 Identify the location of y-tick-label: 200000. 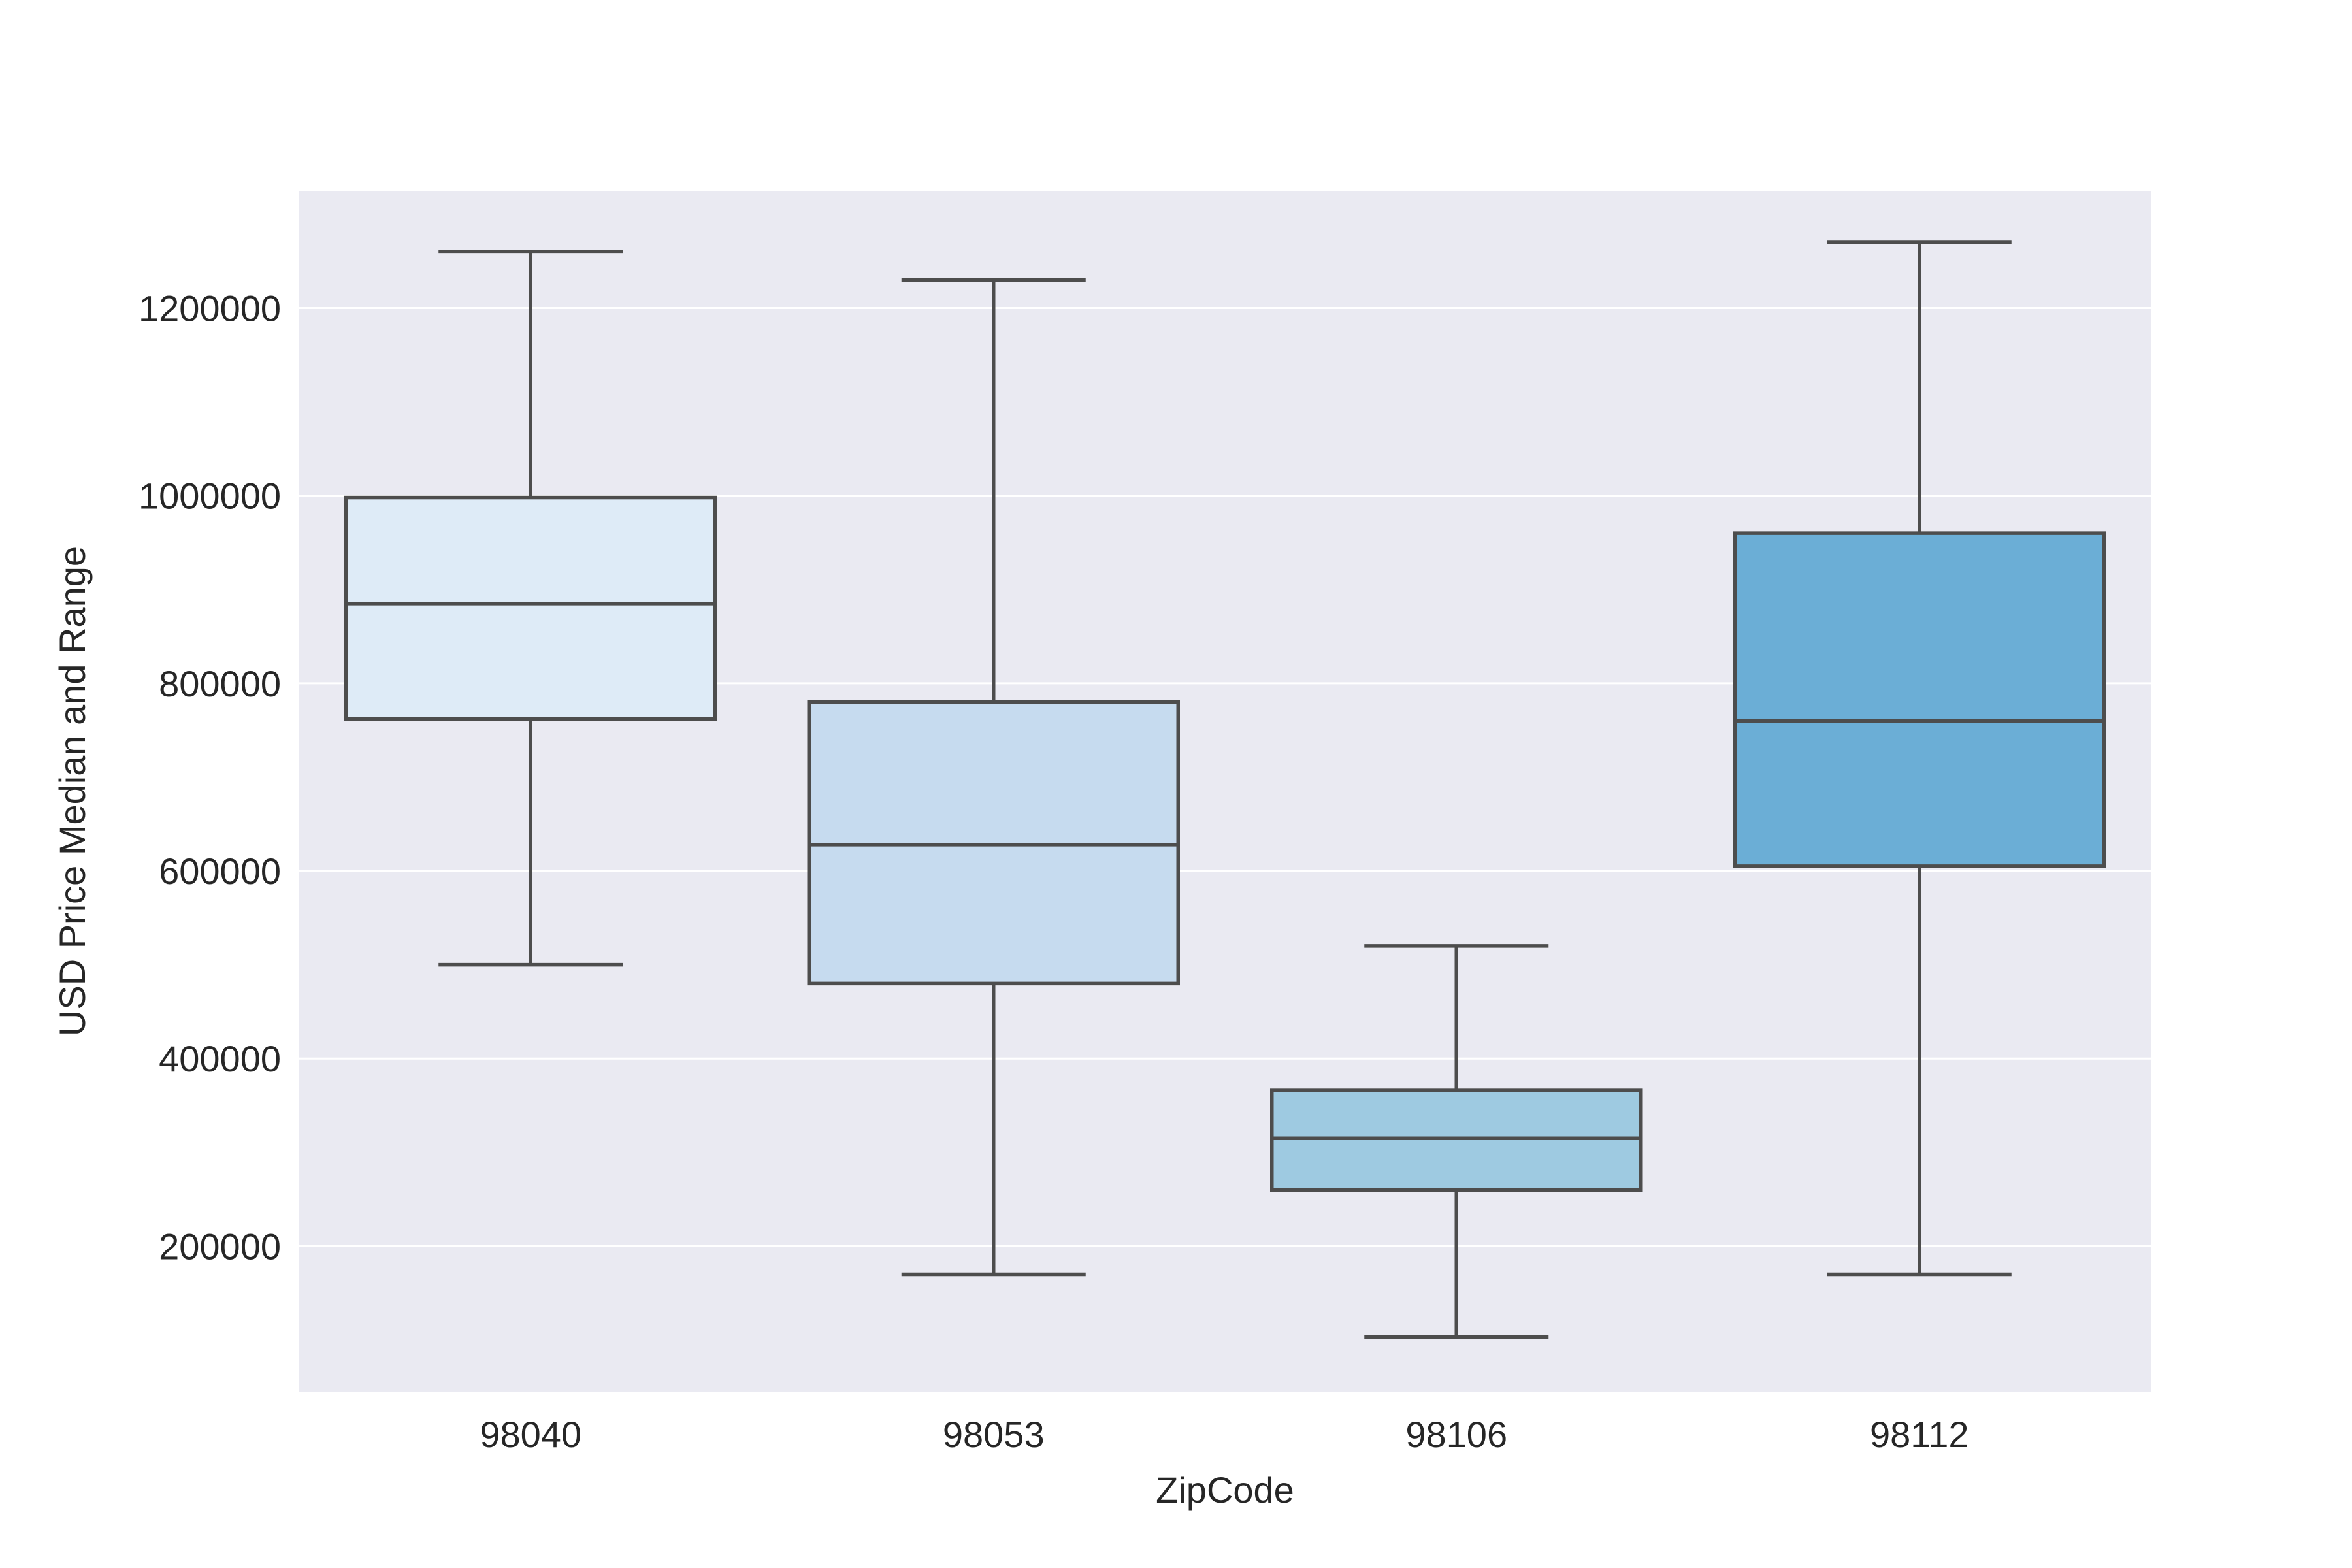
(220, 1246).